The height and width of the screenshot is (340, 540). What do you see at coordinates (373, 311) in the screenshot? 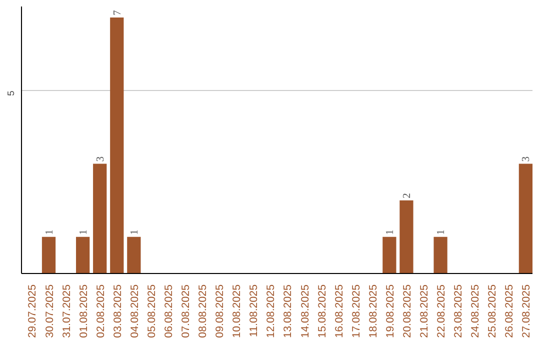
I see `x-tick-label: 18.08.2025` at bounding box center [373, 311].